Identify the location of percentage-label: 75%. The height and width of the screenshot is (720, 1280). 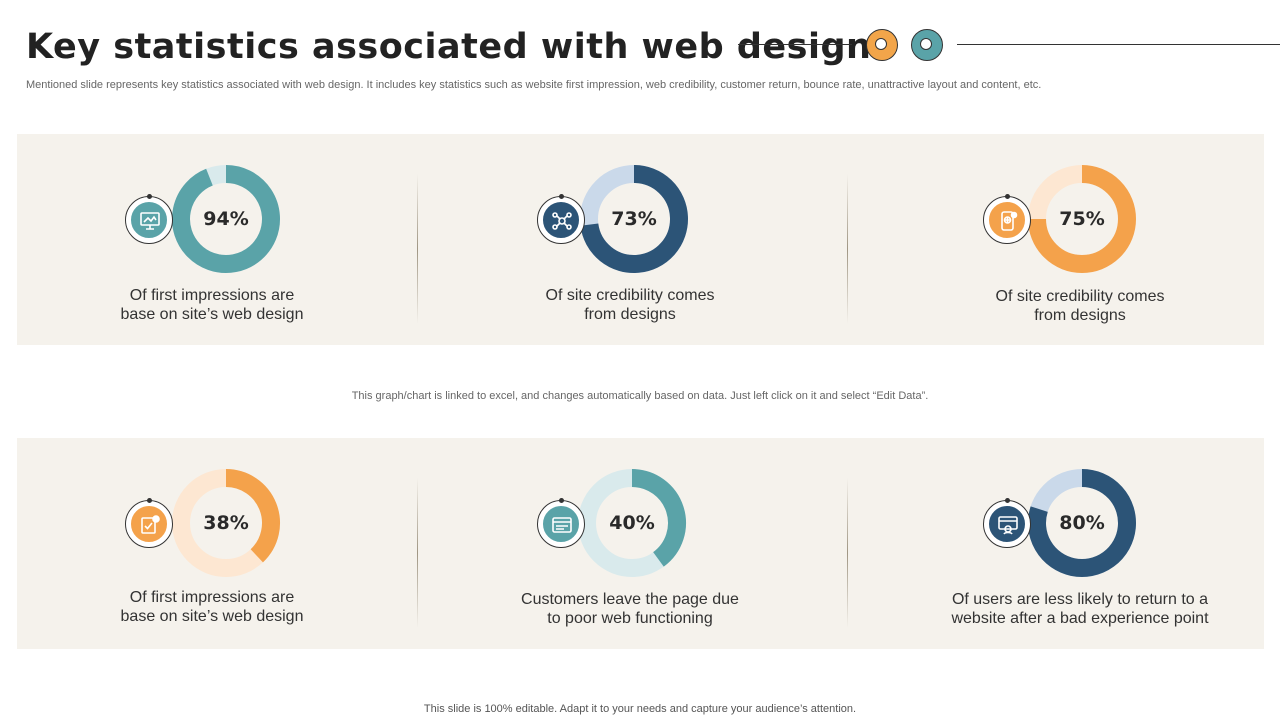
(1082, 219).